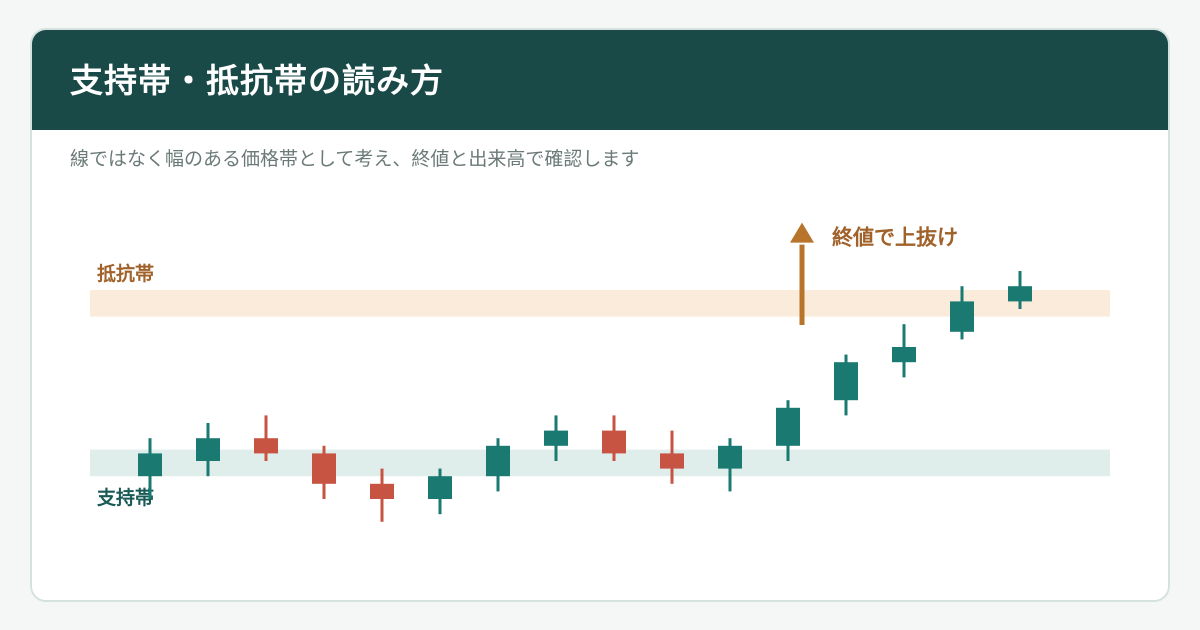  What do you see at coordinates (257, 80) in the screenshot?
I see `page-title: 支持帯・抵抗帯の読み方` at bounding box center [257, 80].